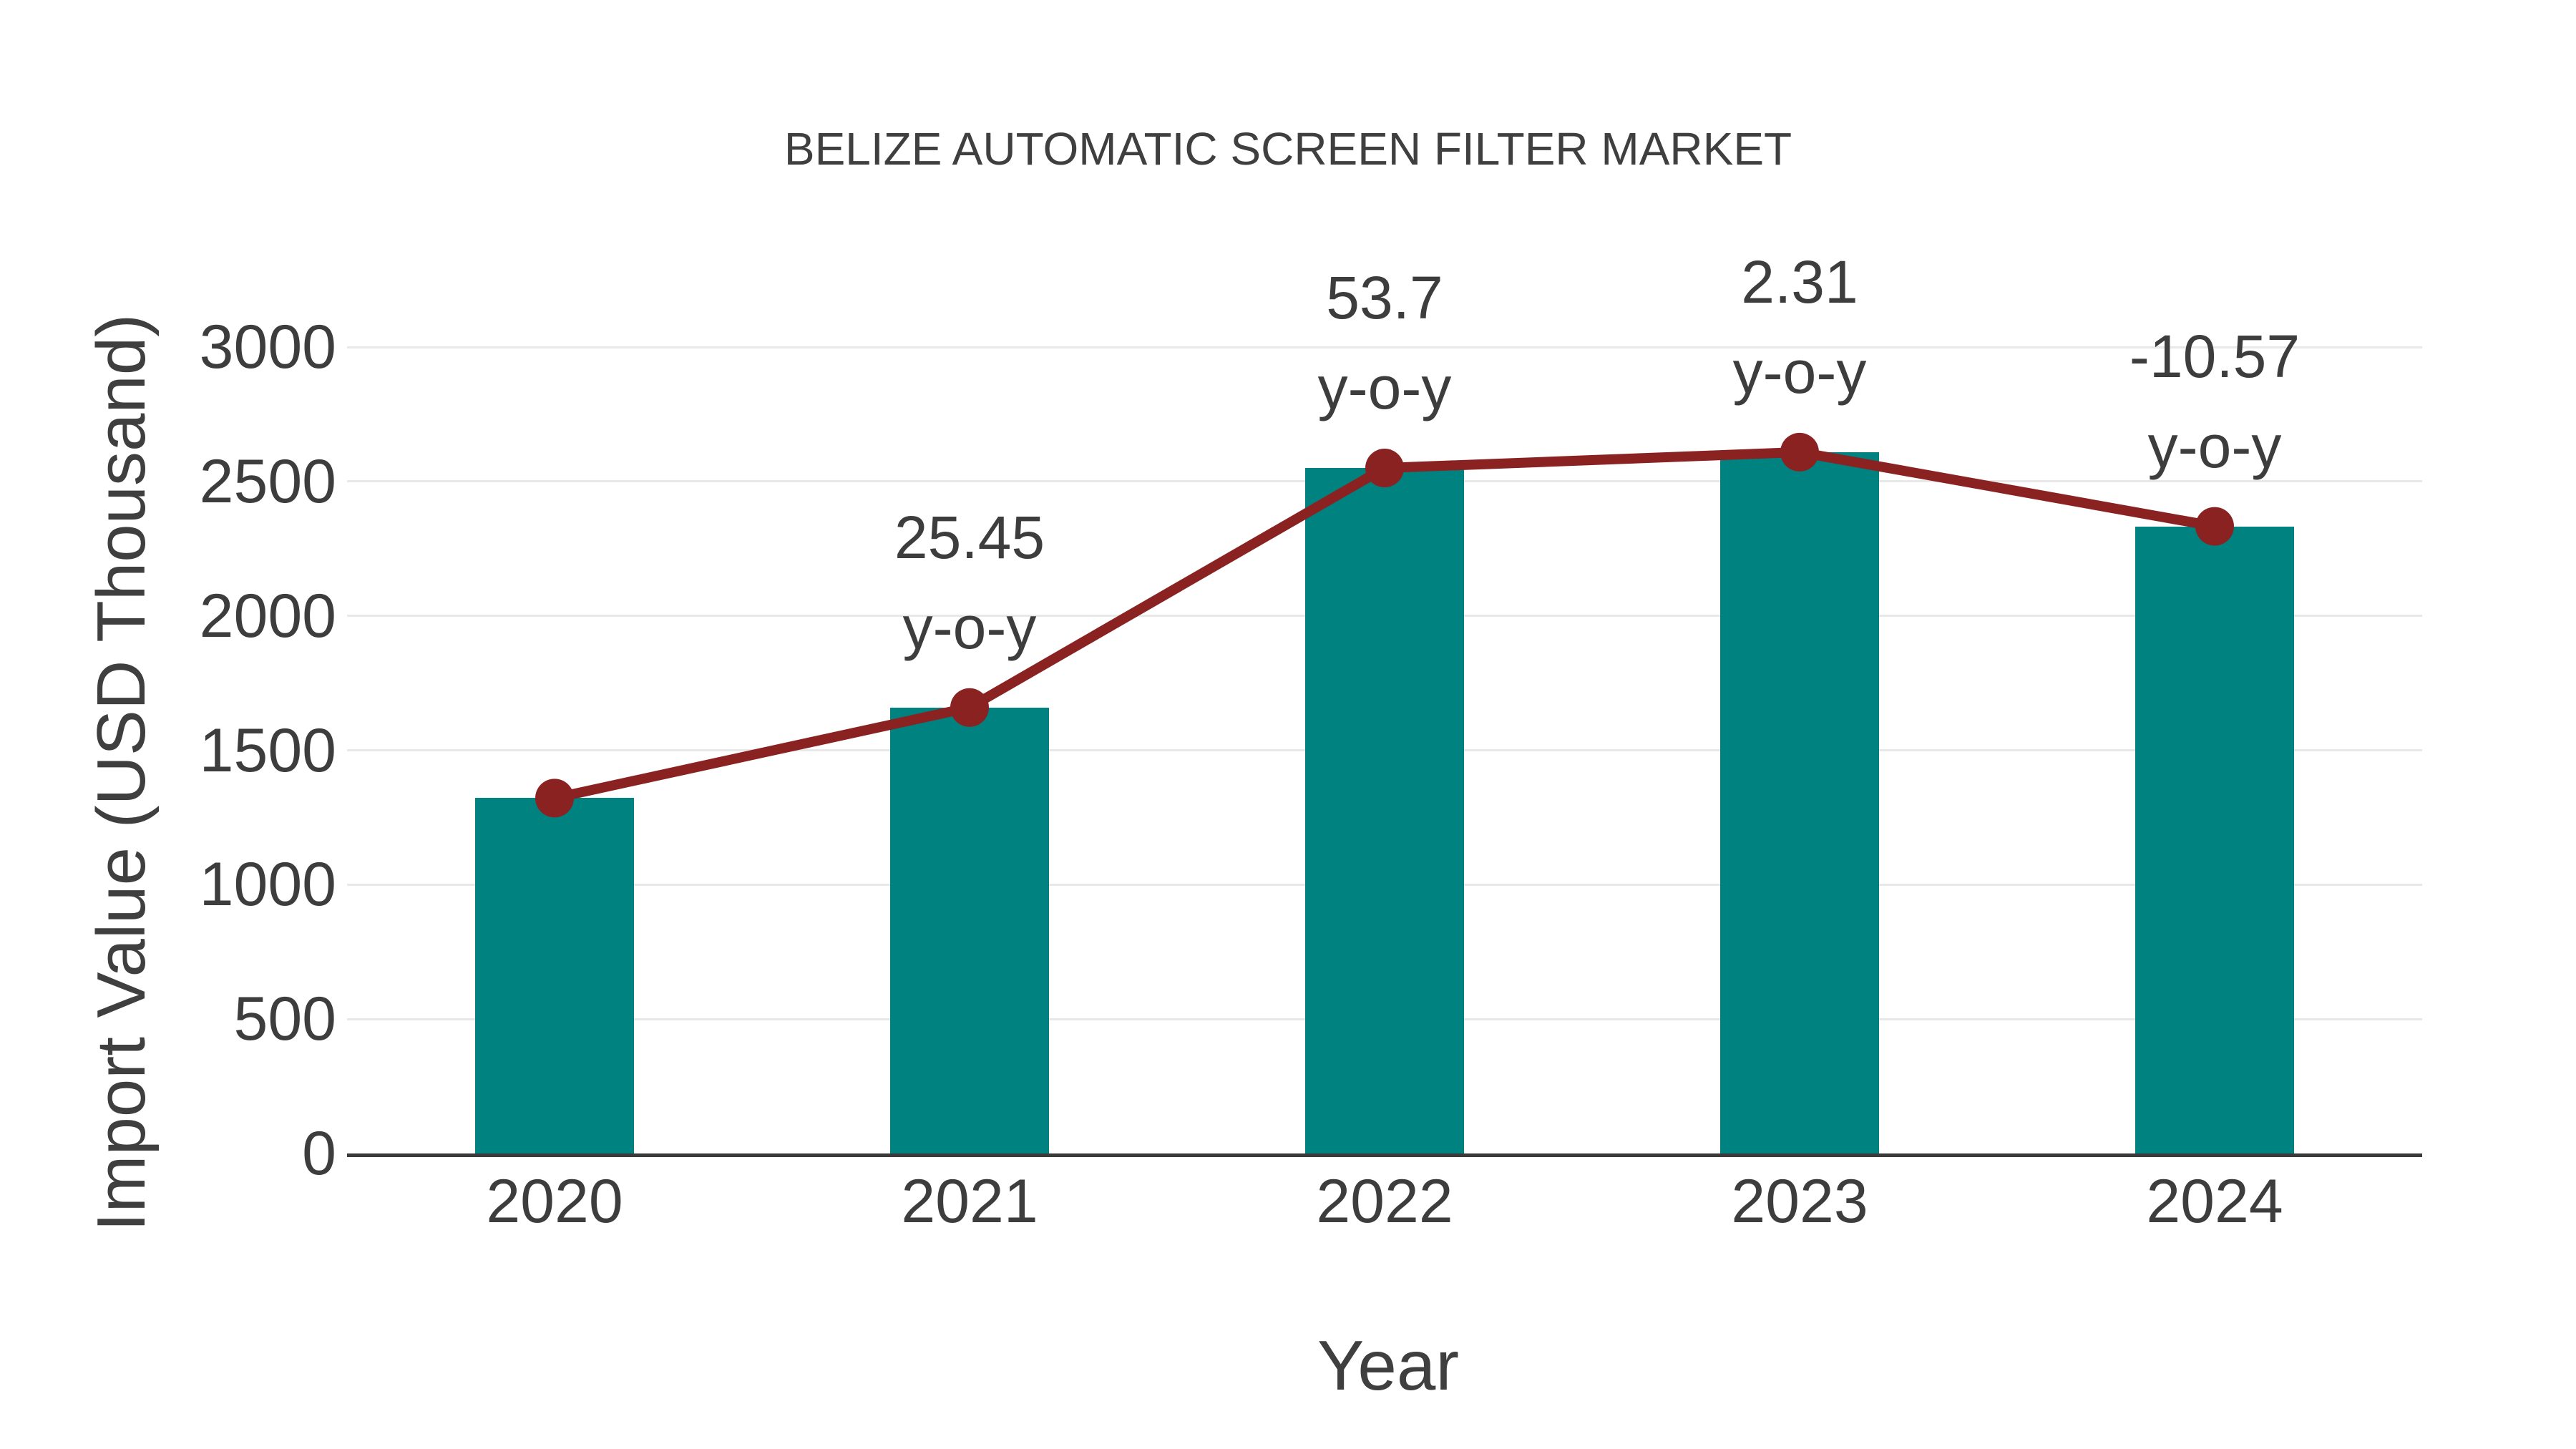 The image size is (2576, 1449). I want to click on yoy-annotation-value: 2.31, so click(1799, 282).